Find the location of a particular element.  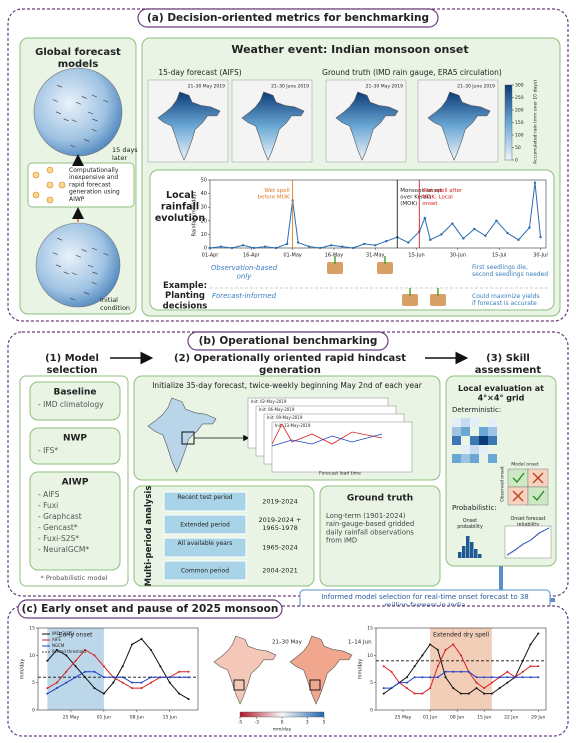

label: 21–30 May 2019 is located at coordinates (384, 87).